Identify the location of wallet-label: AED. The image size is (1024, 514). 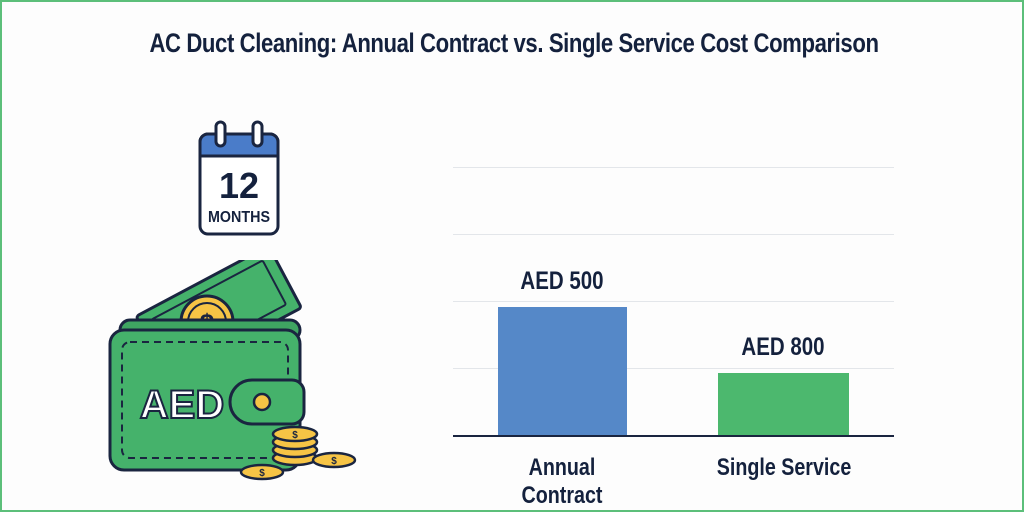
(182, 405).